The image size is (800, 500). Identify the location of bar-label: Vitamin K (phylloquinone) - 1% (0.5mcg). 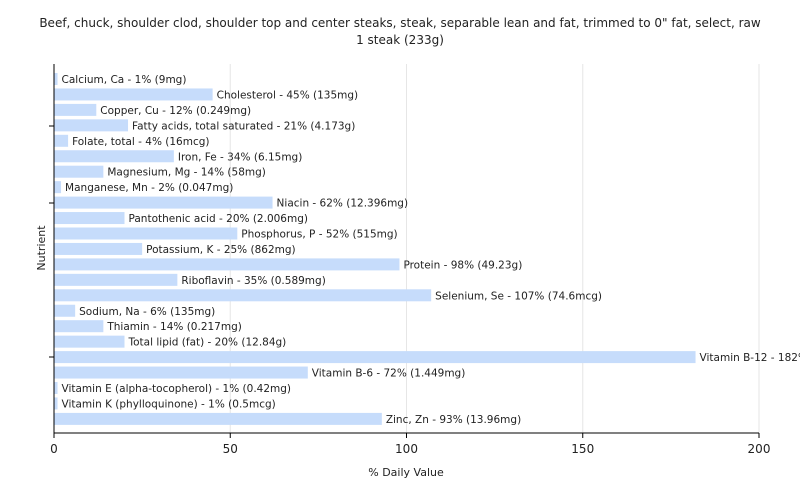
(169, 404).